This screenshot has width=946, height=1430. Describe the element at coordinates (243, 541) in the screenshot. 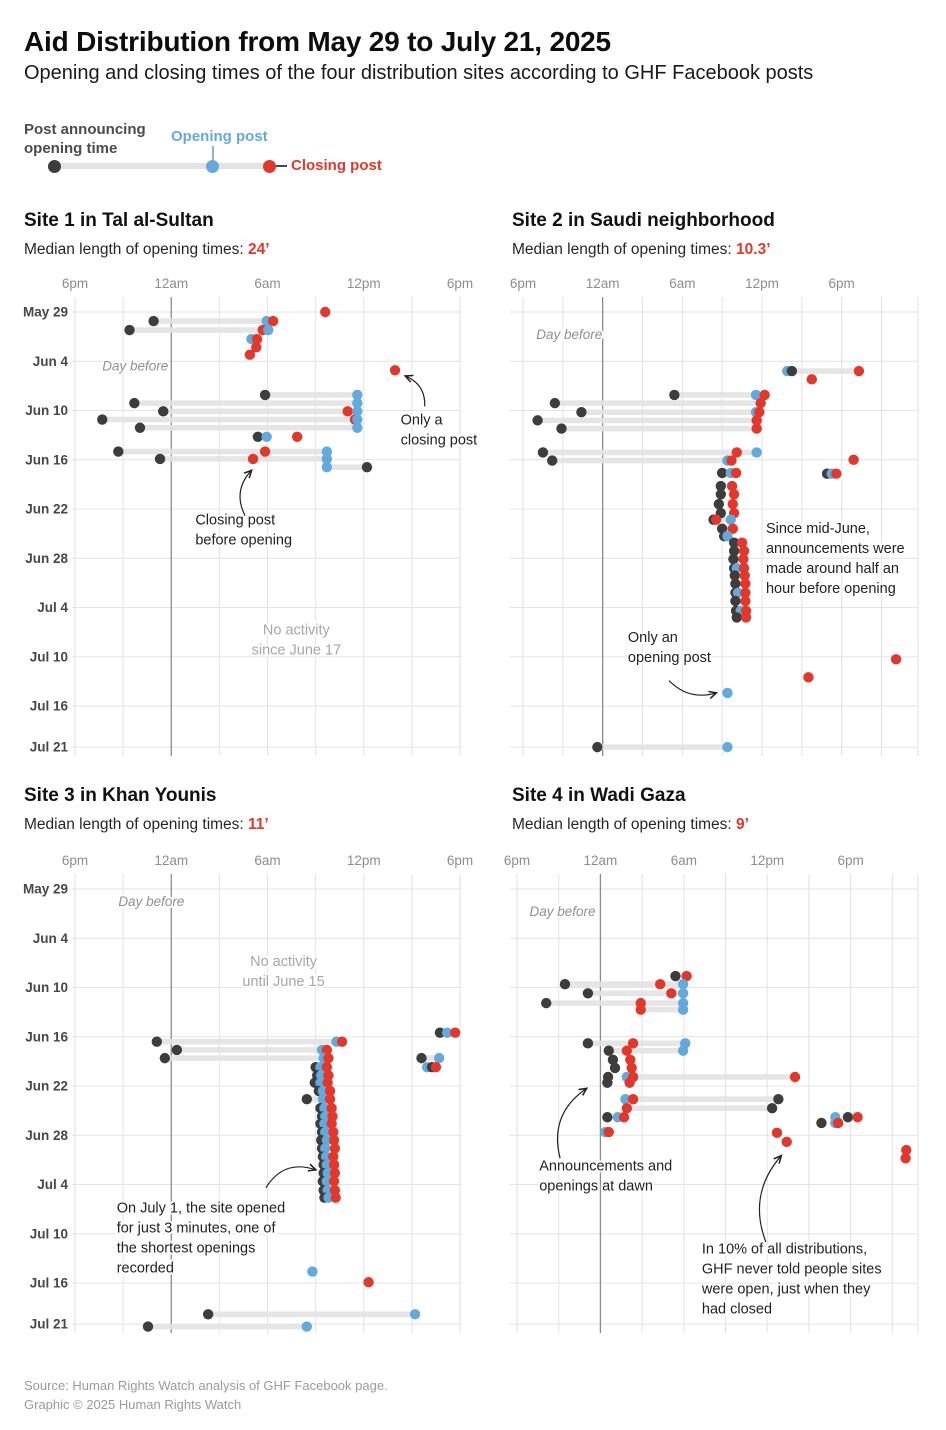

I see `annotation-text: before opening` at that location.